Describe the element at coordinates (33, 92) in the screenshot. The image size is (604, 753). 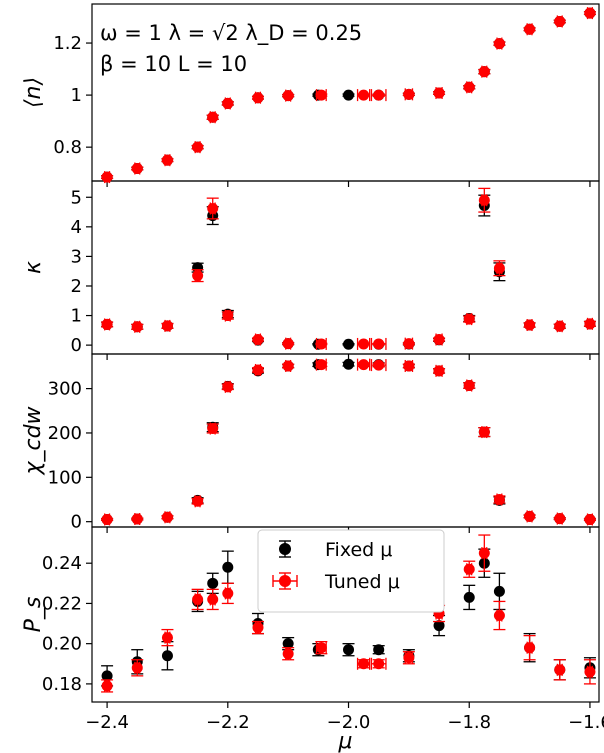
I see `y-axis-label: ⟨n⟩` at that location.